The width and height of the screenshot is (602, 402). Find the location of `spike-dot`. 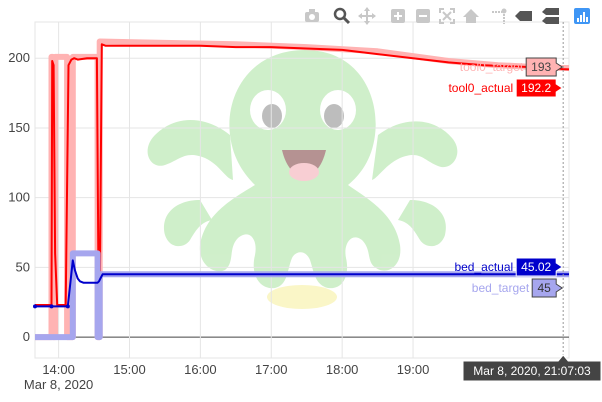

spike-dot is located at coordinates (504, 11).